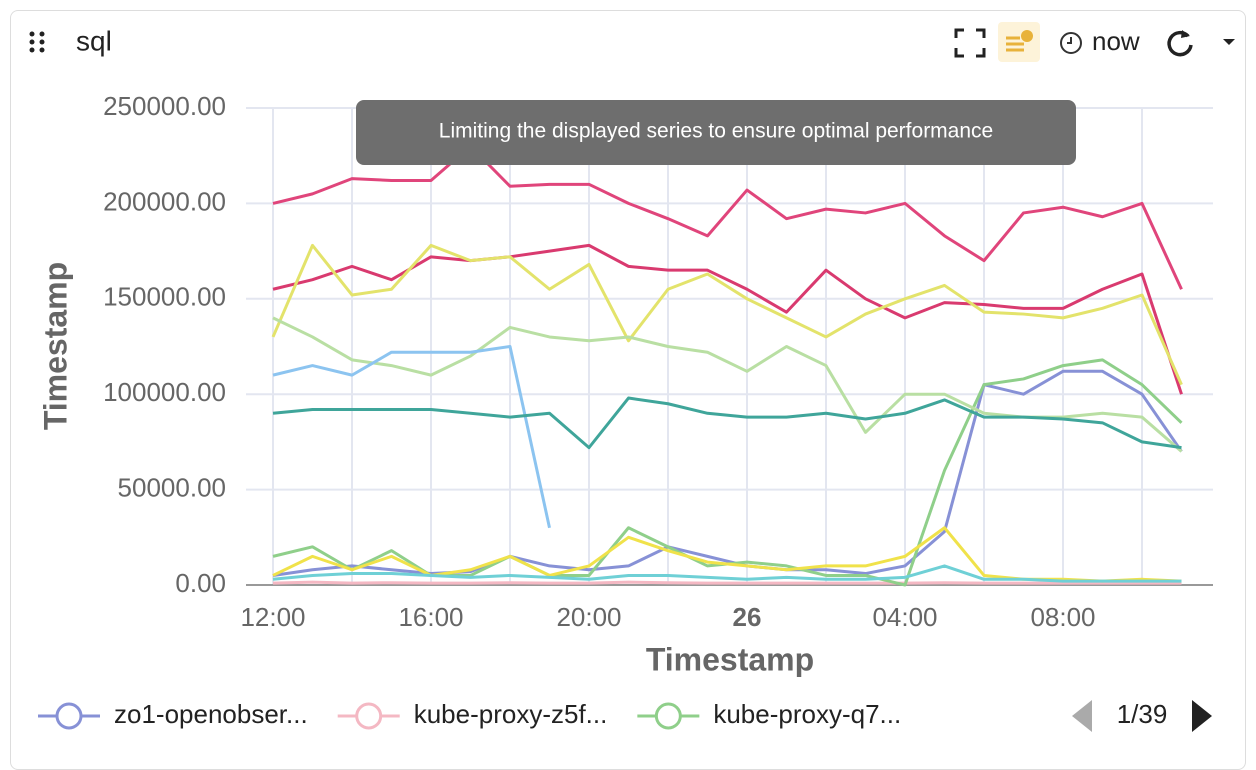 The width and height of the screenshot is (1256, 770). I want to click on x-tick-label: 12:00, so click(272, 617).